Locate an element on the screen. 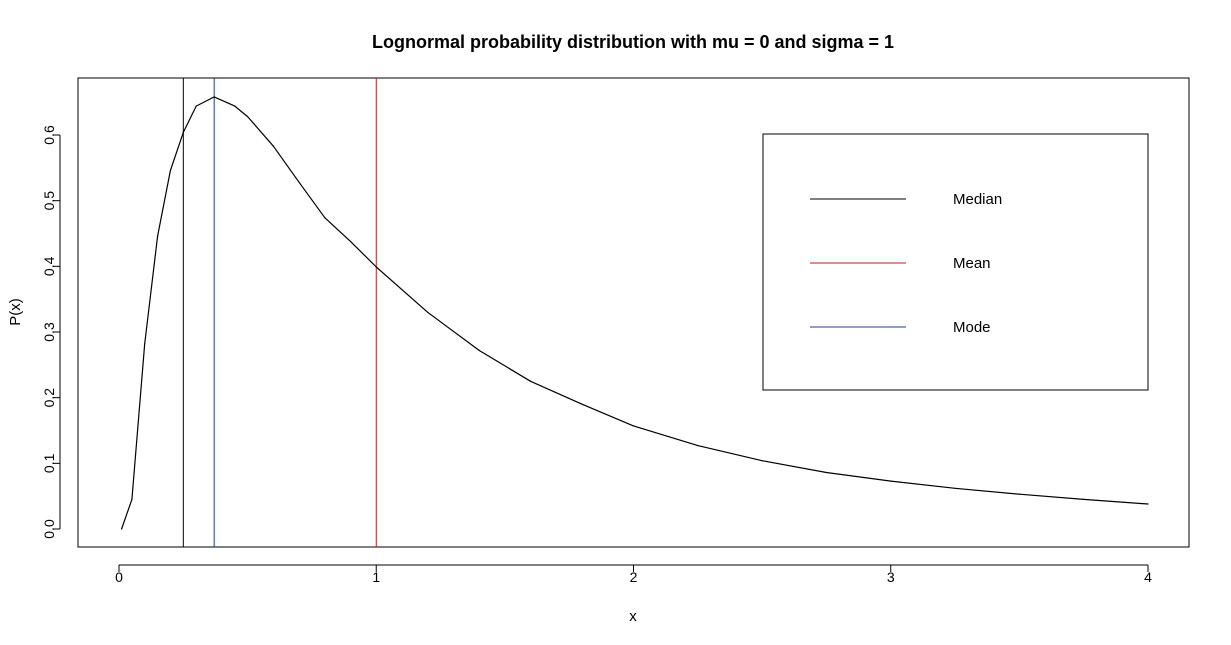  legend-box is located at coordinates (955, 262).